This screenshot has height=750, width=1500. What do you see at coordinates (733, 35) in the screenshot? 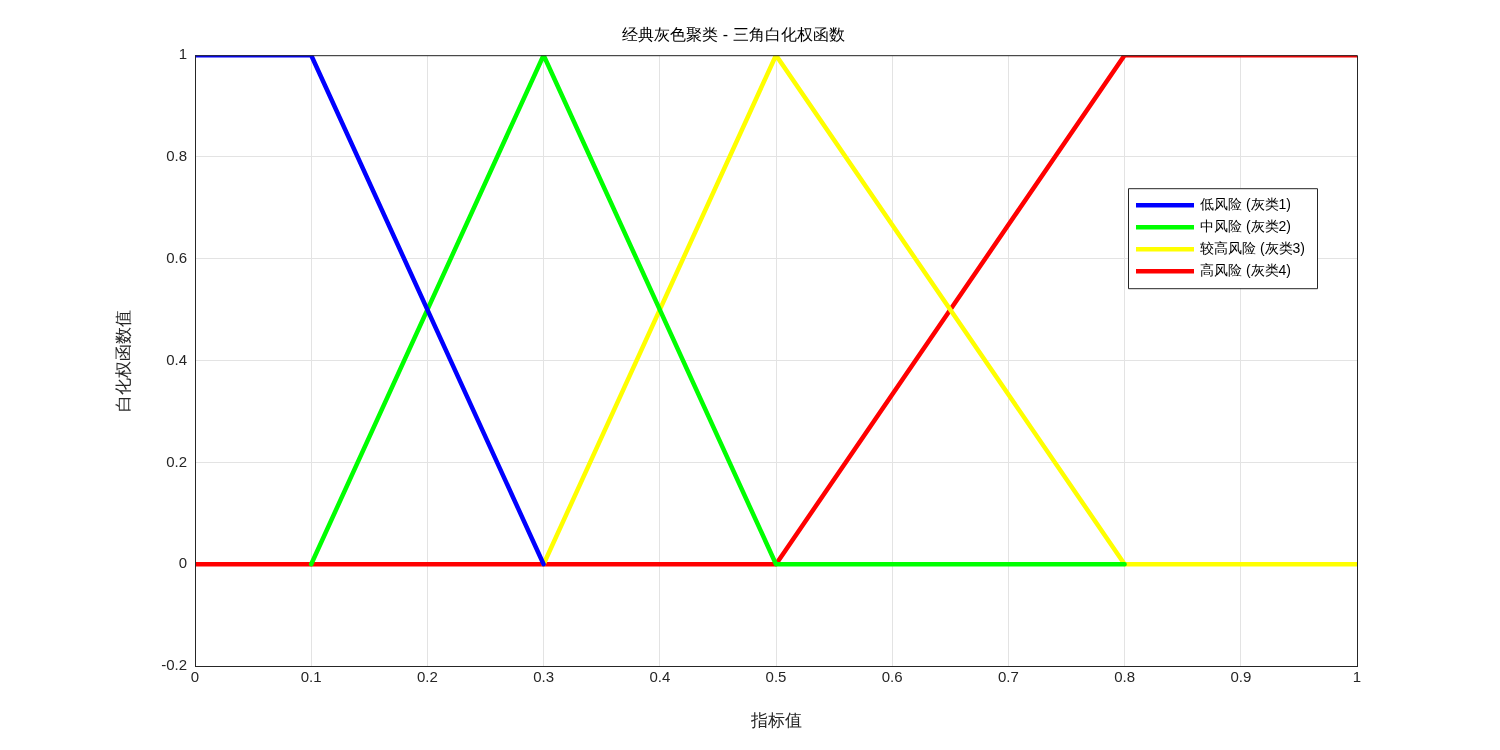
I see `chart-title: 经典灰色聚类 - 三角白化权函数` at bounding box center [733, 35].